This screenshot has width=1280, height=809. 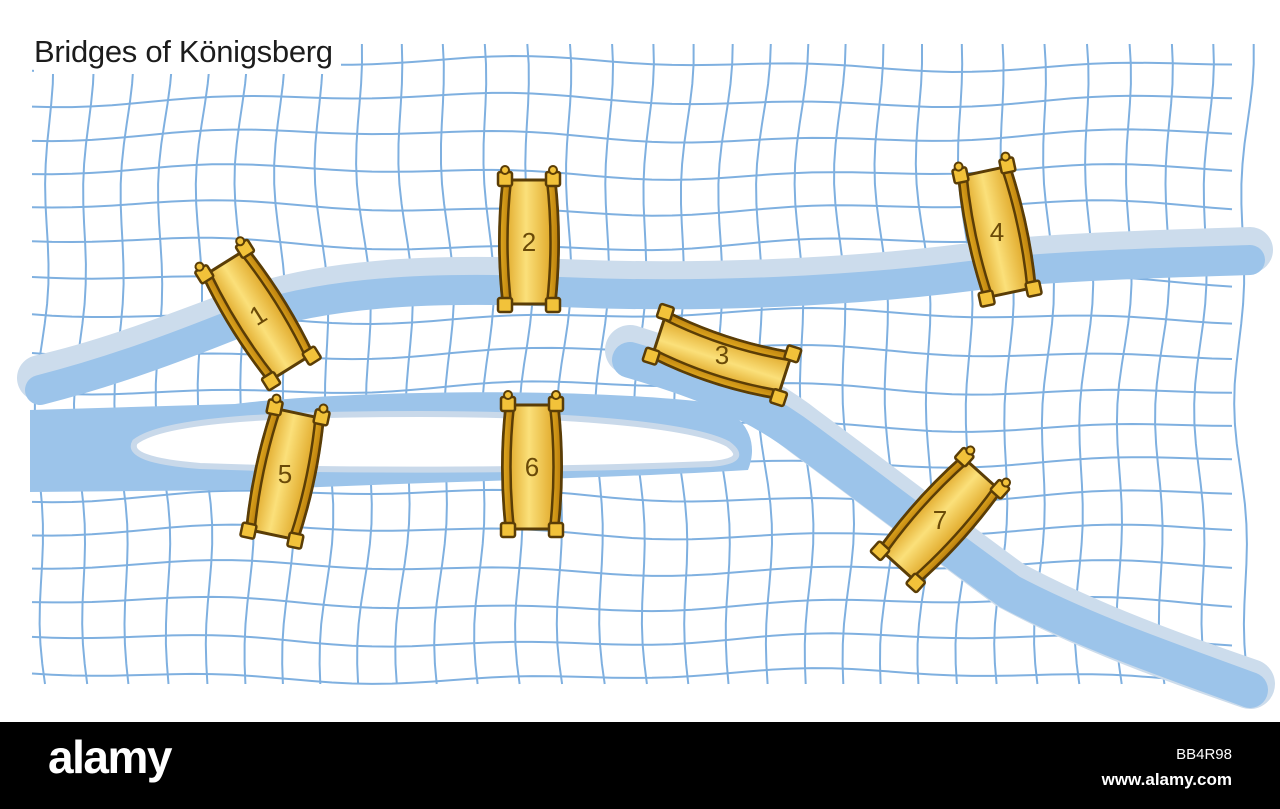 What do you see at coordinates (285, 474) in the screenshot?
I see `bridge-5-label: 5` at bounding box center [285, 474].